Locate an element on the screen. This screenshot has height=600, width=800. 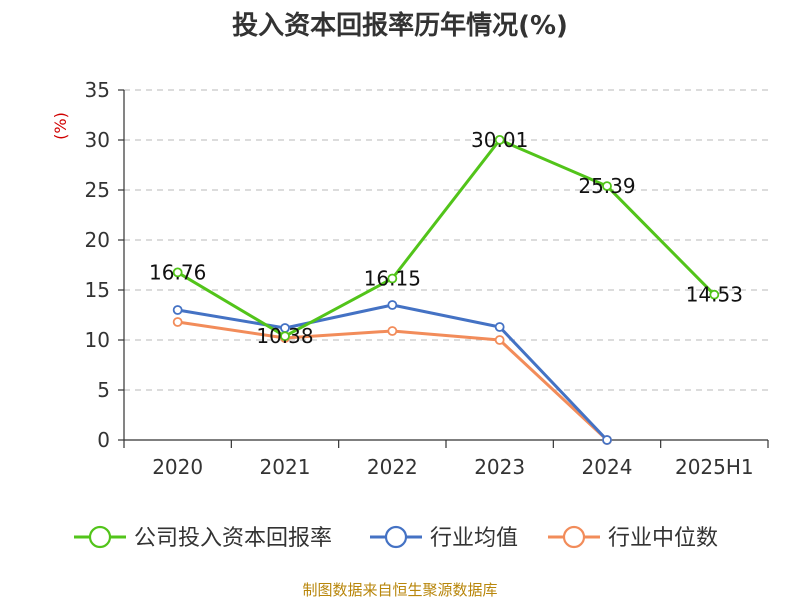
x-tick-label: 2024 is located at coordinates (607, 467).